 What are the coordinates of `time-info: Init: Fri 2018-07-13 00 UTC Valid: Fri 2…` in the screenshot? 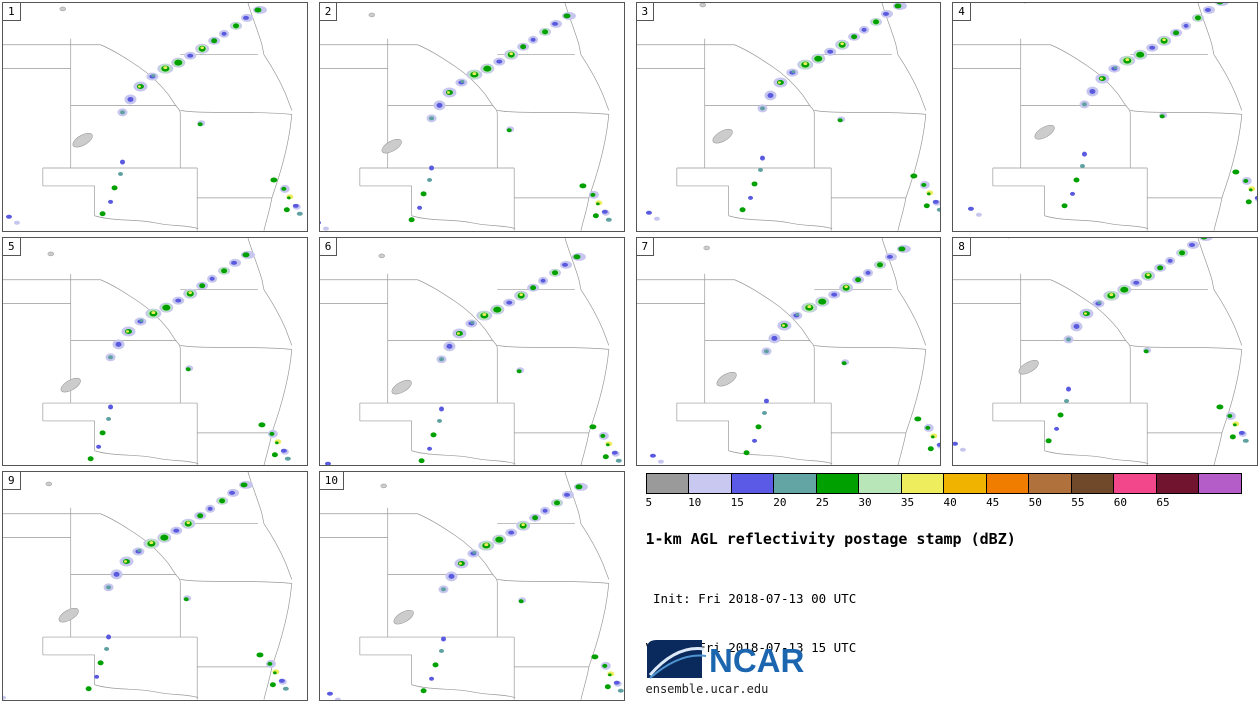 It's located at (949, 623).